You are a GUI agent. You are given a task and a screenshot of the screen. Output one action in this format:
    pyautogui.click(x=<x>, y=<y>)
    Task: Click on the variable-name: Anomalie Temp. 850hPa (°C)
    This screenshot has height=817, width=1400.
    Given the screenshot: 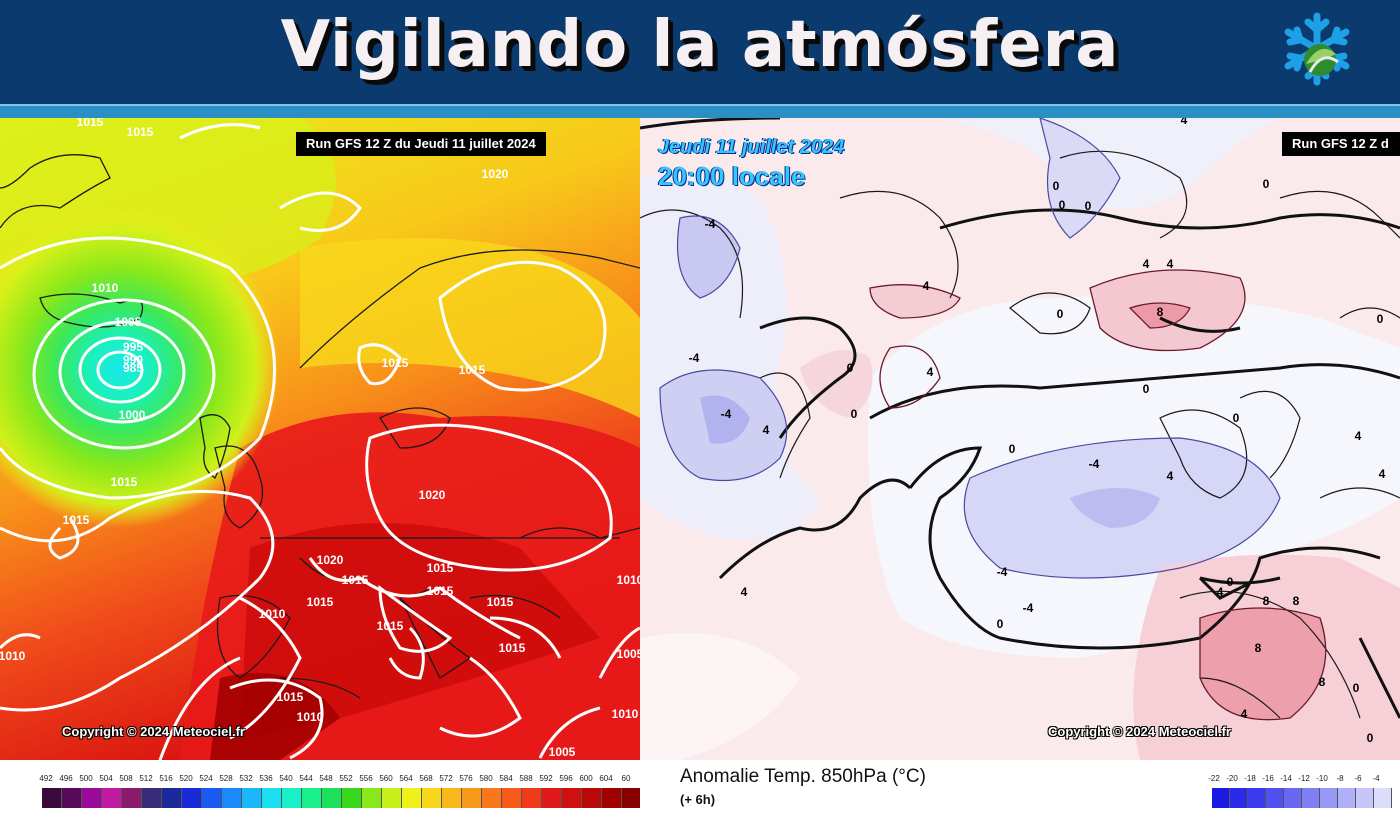 What is the action you would take?
    pyautogui.click(x=803, y=776)
    